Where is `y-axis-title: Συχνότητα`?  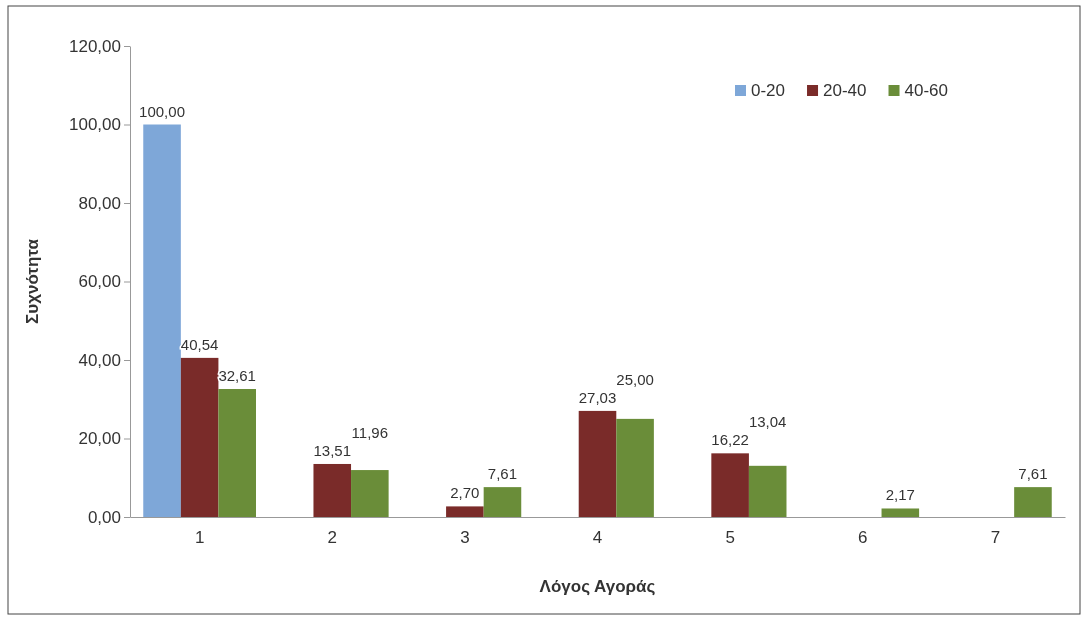 y-axis-title: Συχνότητα is located at coordinates (32, 281).